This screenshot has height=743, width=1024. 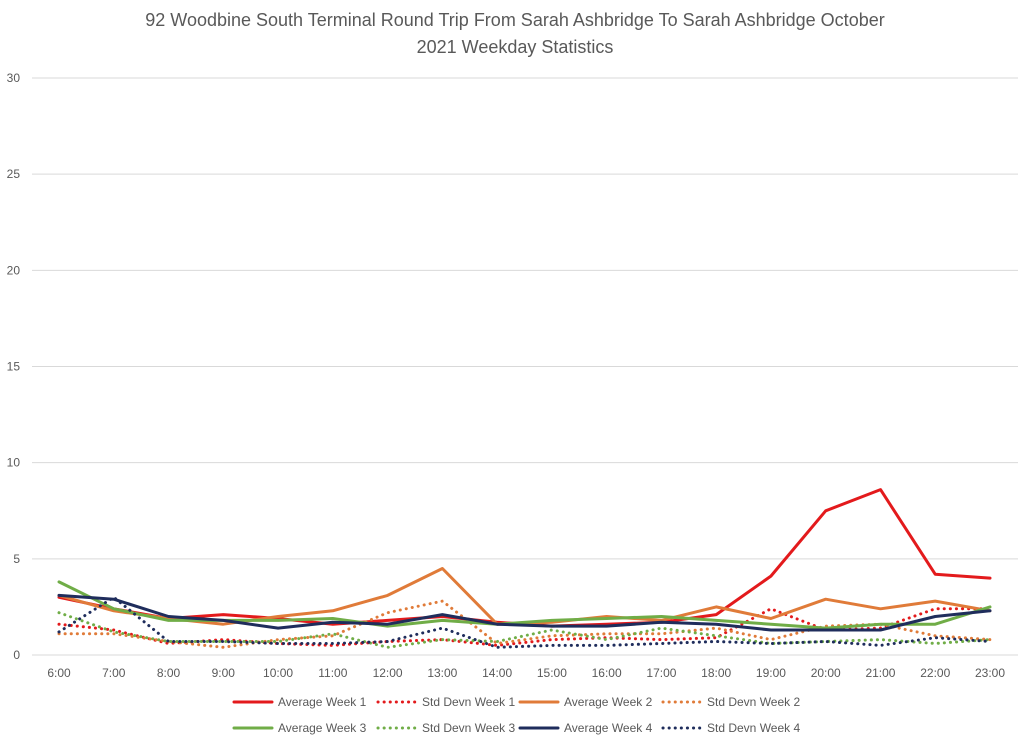 What do you see at coordinates (224, 673) in the screenshot?
I see `x-tick-label: 9:00` at bounding box center [224, 673].